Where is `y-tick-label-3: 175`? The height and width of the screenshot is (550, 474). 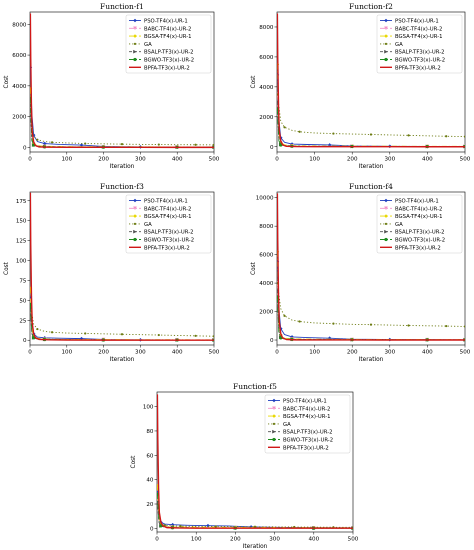
y-tick-label-3: 175 is located at coordinates (21, 202).